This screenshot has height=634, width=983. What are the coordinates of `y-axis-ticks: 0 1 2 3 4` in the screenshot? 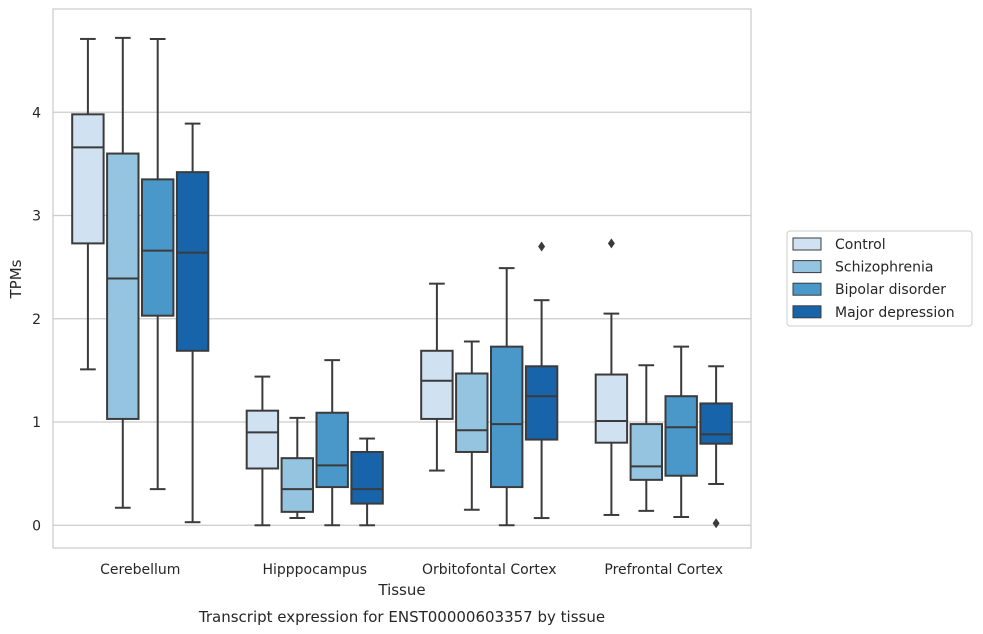 It's located at (36, 319).